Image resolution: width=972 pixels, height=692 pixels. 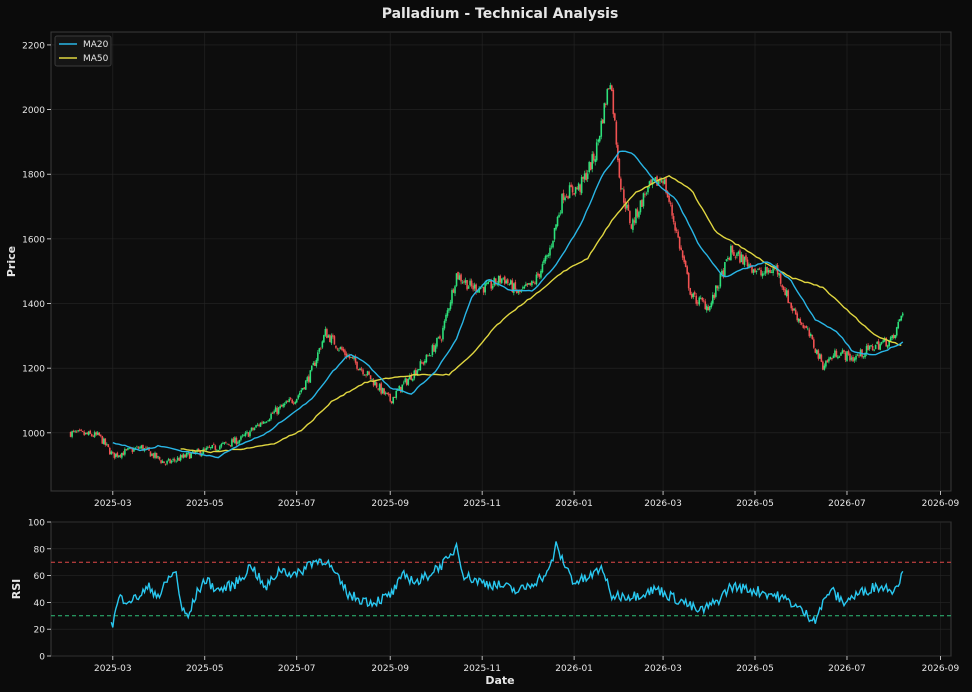 I want to click on legend: MA20 MA50, so click(x=83, y=51).